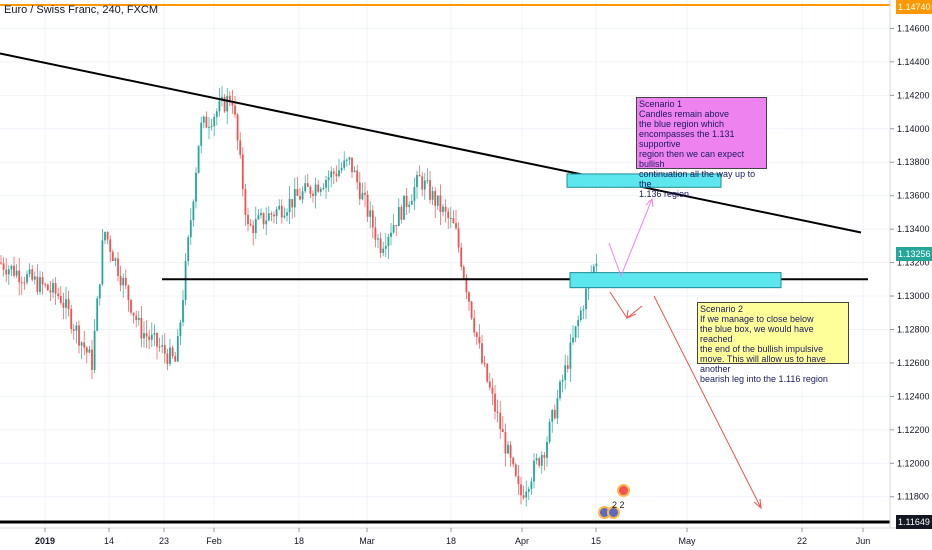  I want to click on x-tick-label: Mar, so click(367, 541).